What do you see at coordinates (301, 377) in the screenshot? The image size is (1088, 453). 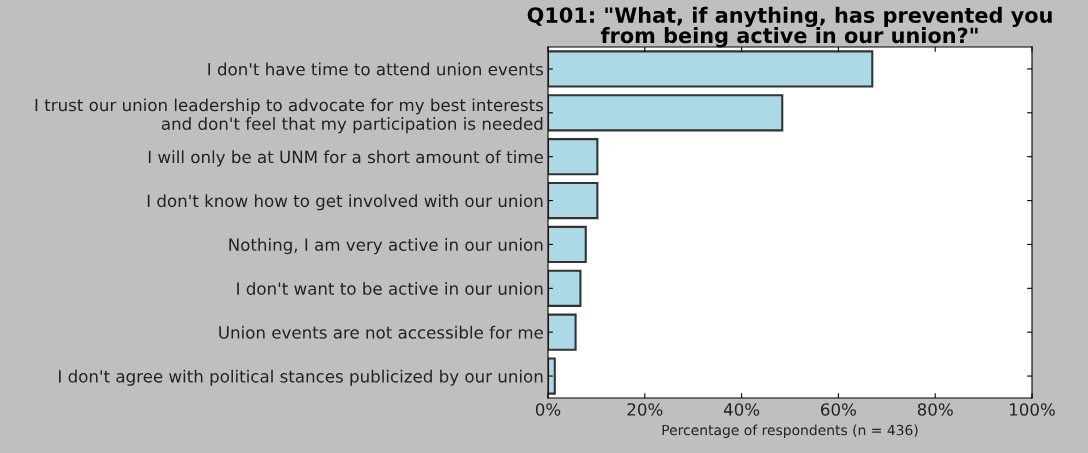 I see `y-tick-label: I don't agree with political stances publicized by our union` at bounding box center [301, 377].